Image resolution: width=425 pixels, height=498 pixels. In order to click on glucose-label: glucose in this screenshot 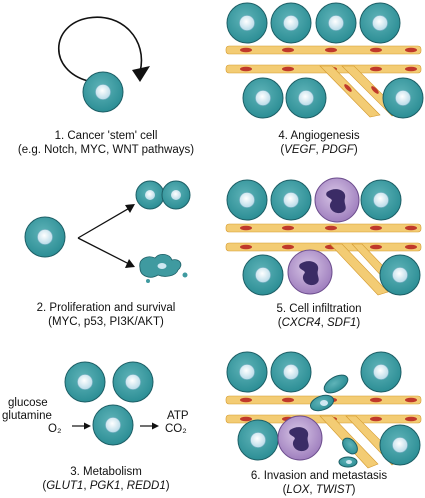, I will do `click(28, 403)`.